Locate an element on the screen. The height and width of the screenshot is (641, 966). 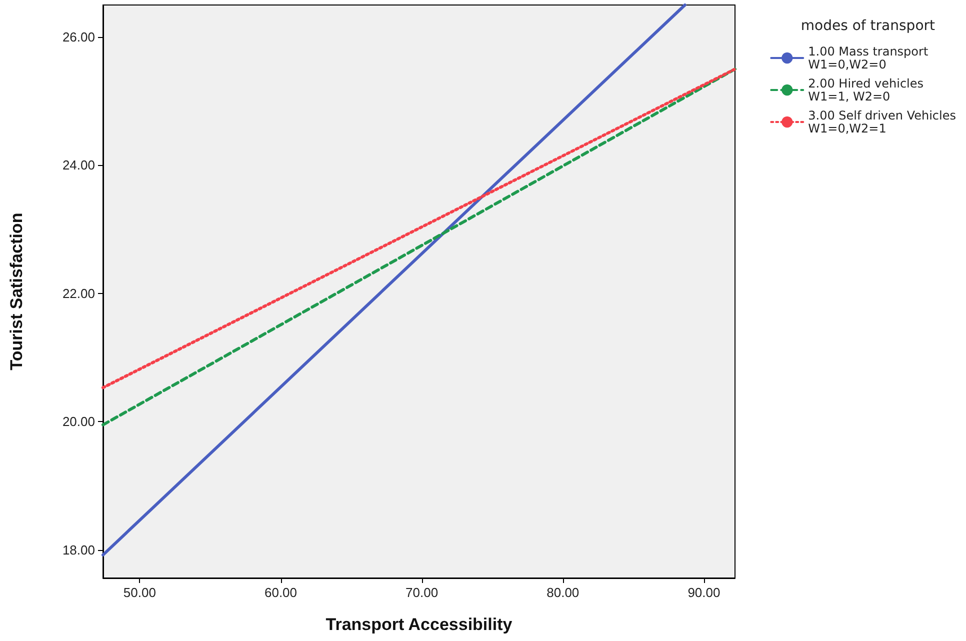
y-tick-label: 18.00 is located at coordinates (78, 550).